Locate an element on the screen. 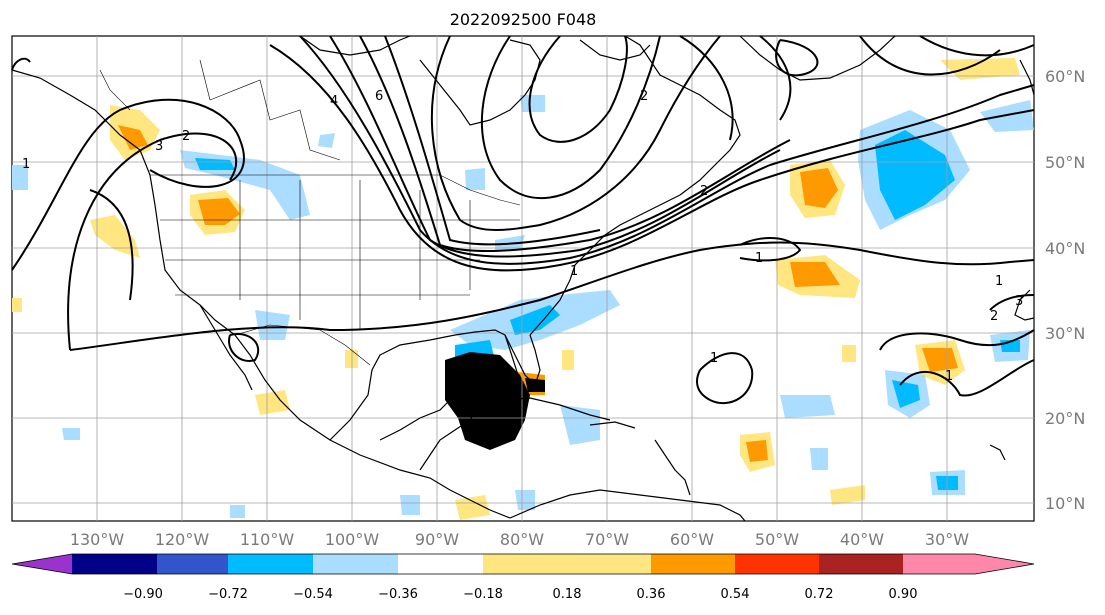  stipple-blob is located at coordinates (487, 401).